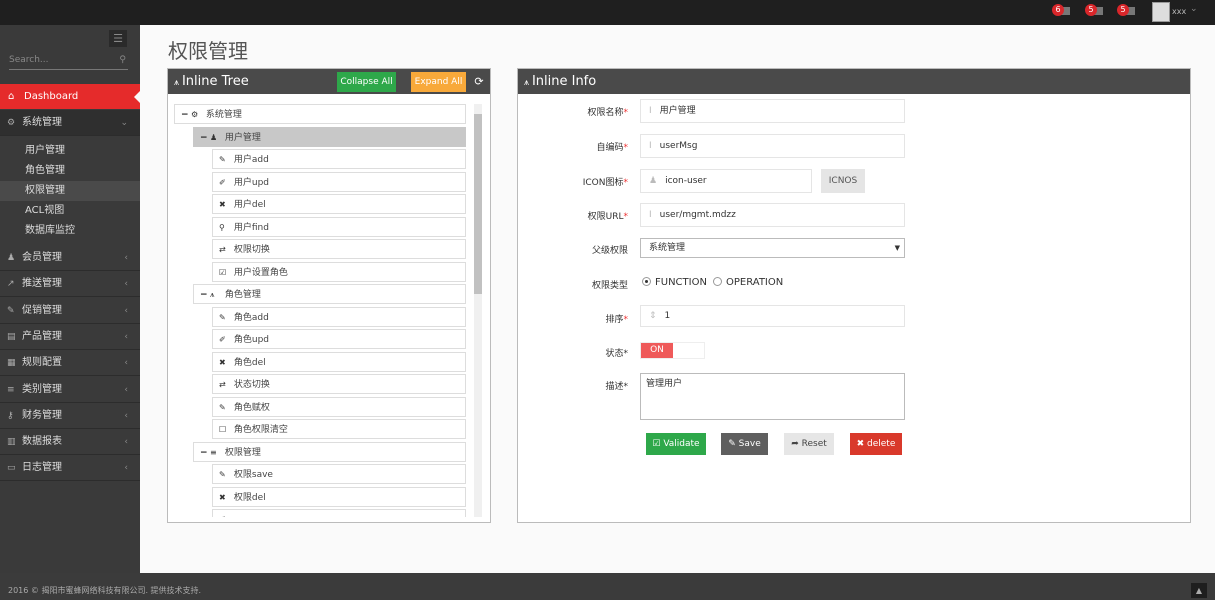 This screenshot has width=1215, height=600. Describe the element at coordinates (339, 474) in the screenshot. I see `tree-node: ✎ 权限save` at that location.